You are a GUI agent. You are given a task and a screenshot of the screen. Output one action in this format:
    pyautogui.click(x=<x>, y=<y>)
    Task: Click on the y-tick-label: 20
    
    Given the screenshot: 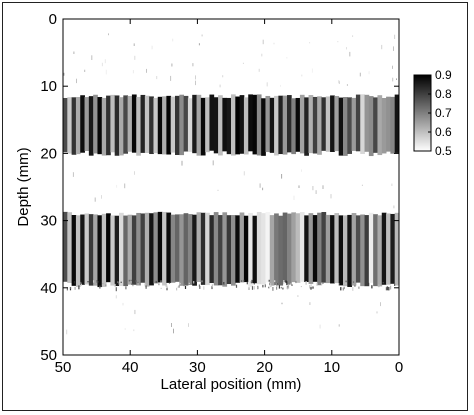 What is the action you would take?
    pyautogui.click(x=48, y=153)
    